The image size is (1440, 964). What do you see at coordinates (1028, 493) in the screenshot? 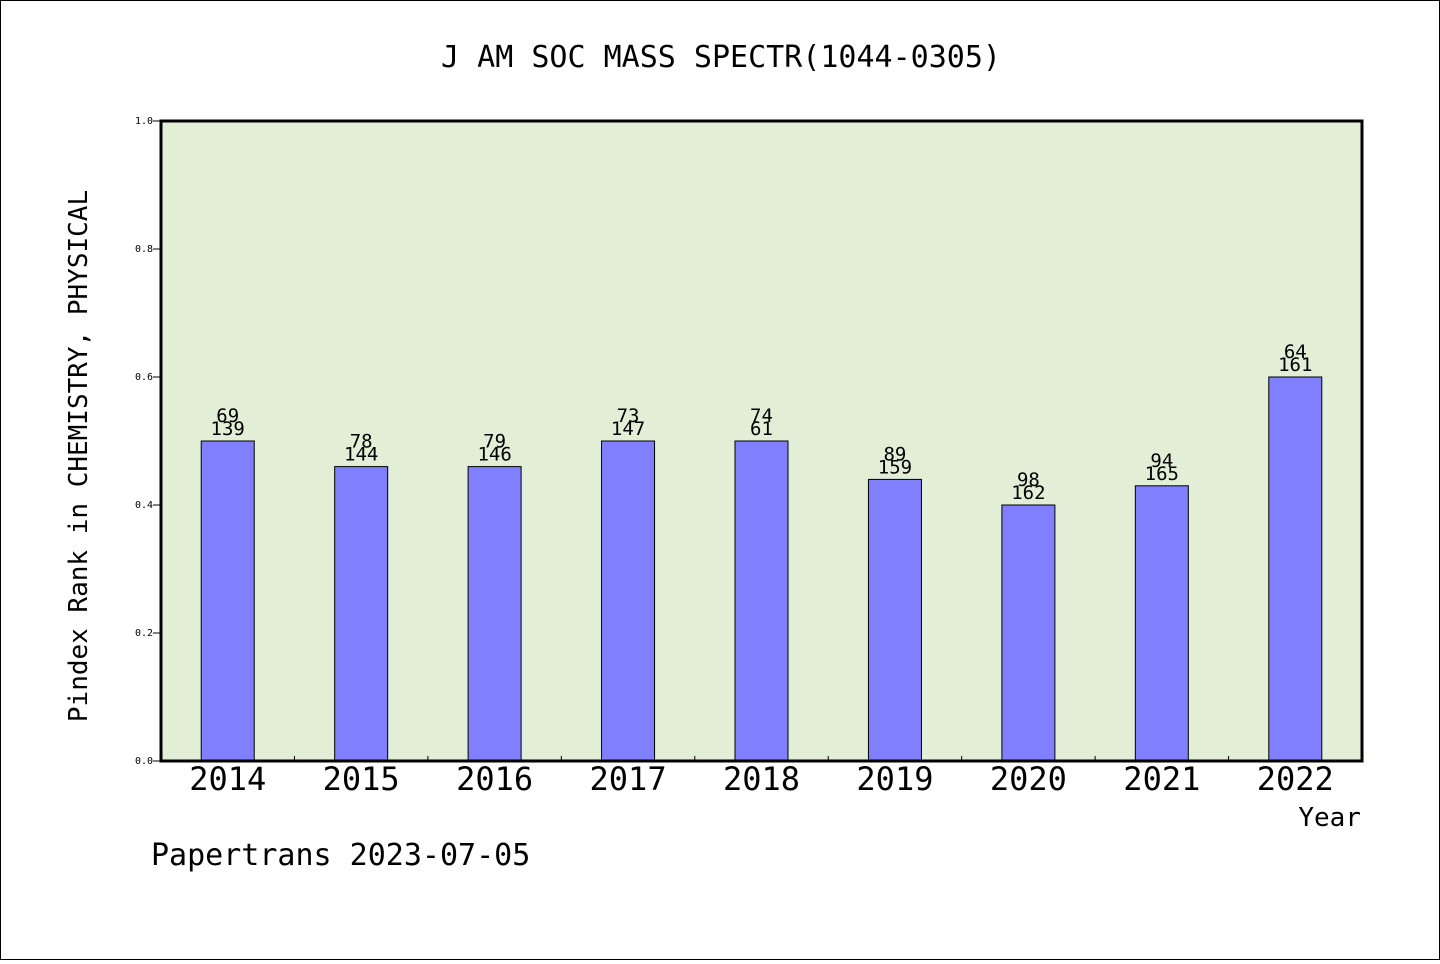
I see `bar-label-bottom: 162` at bounding box center [1028, 493].